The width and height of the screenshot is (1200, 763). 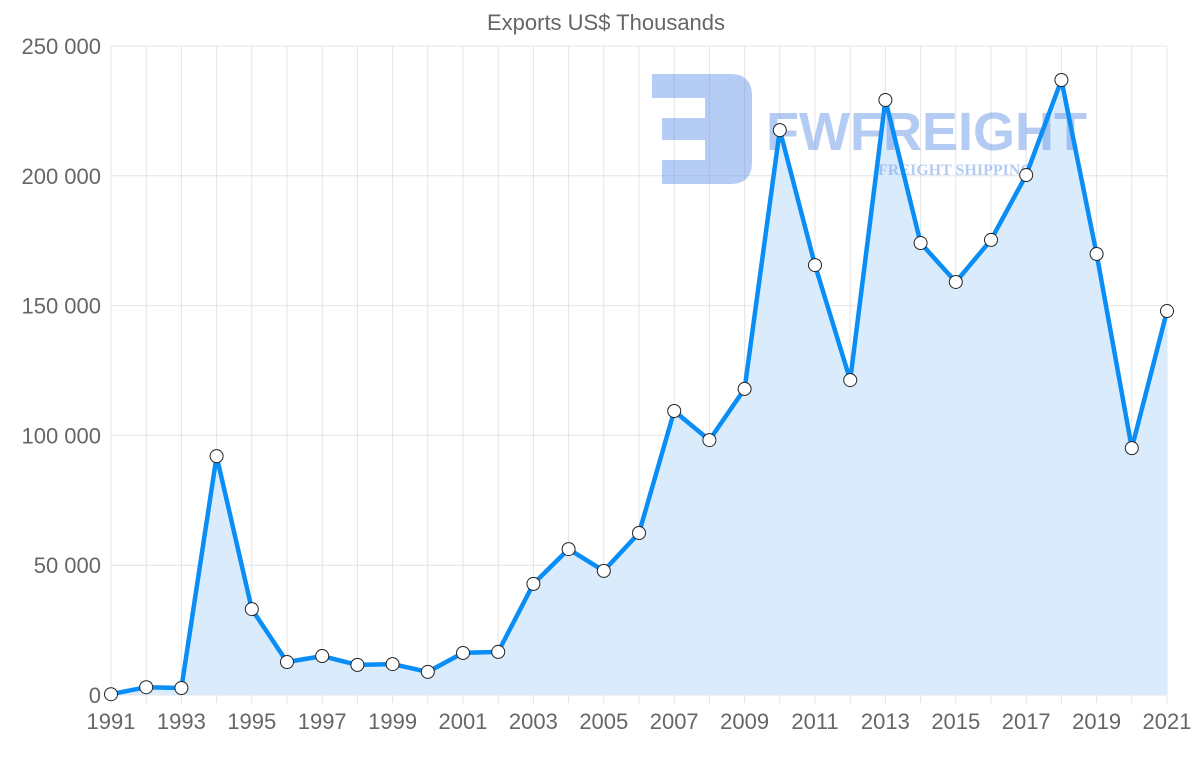 What do you see at coordinates (95, 695) in the screenshot?
I see `y-tick-label: 0` at bounding box center [95, 695].